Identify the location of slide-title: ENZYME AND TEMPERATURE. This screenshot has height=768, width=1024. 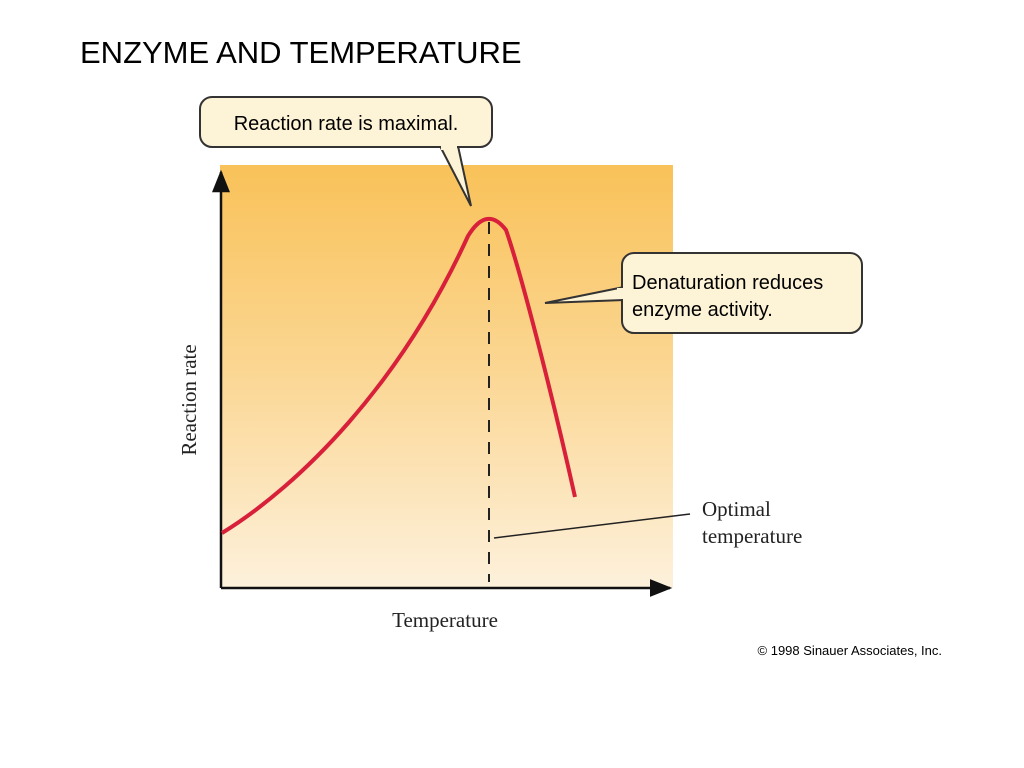
(301, 52).